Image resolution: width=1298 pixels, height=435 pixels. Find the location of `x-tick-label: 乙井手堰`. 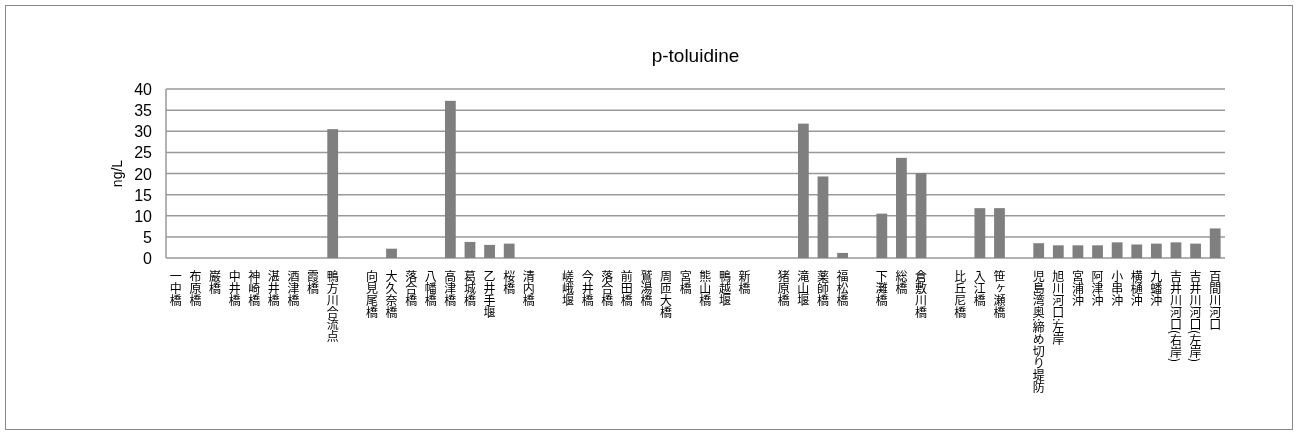

x-tick-label: 乙井手堰 is located at coordinates (490, 294).